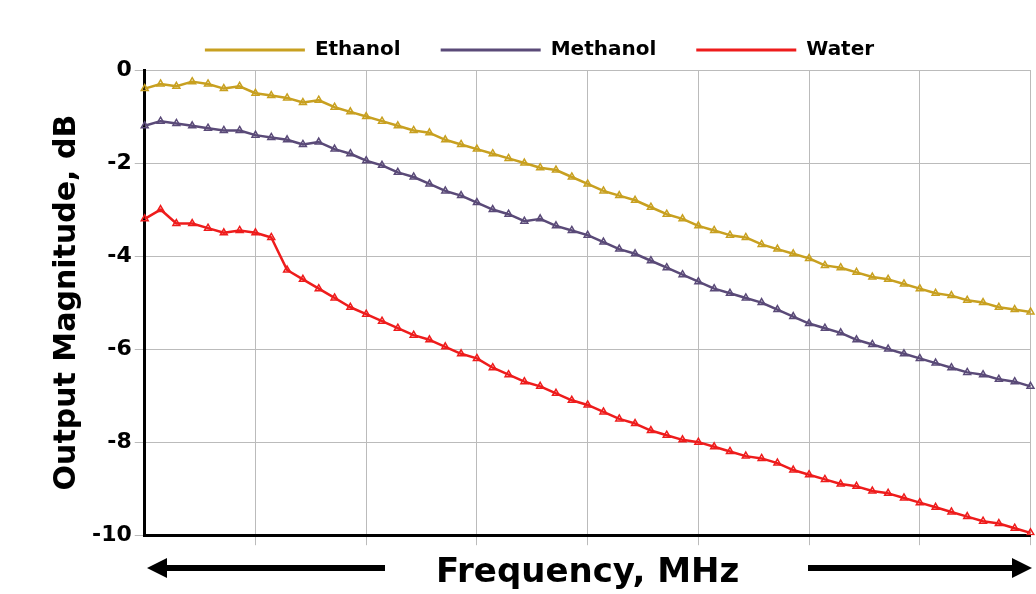 This screenshot has height=594, width=1036. What do you see at coordinates (119, 347) in the screenshot?
I see `y-tick-label: -6` at bounding box center [119, 347].